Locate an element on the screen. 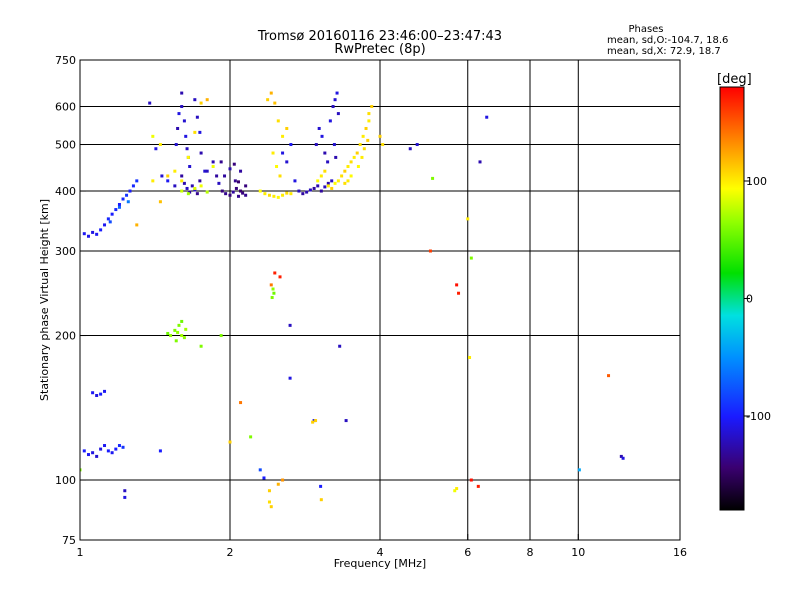 The height and width of the screenshot is (600, 800). x-tick-label: 2 is located at coordinates (230, 552).